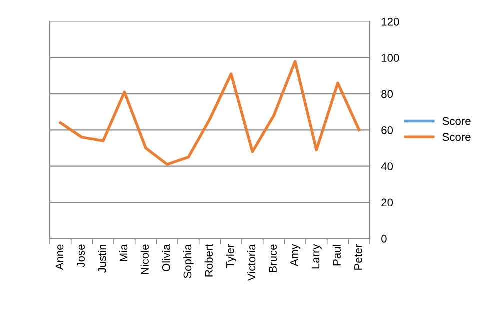 The height and width of the screenshot is (310, 500). I want to click on y-tick-label: 40, so click(387, 166).